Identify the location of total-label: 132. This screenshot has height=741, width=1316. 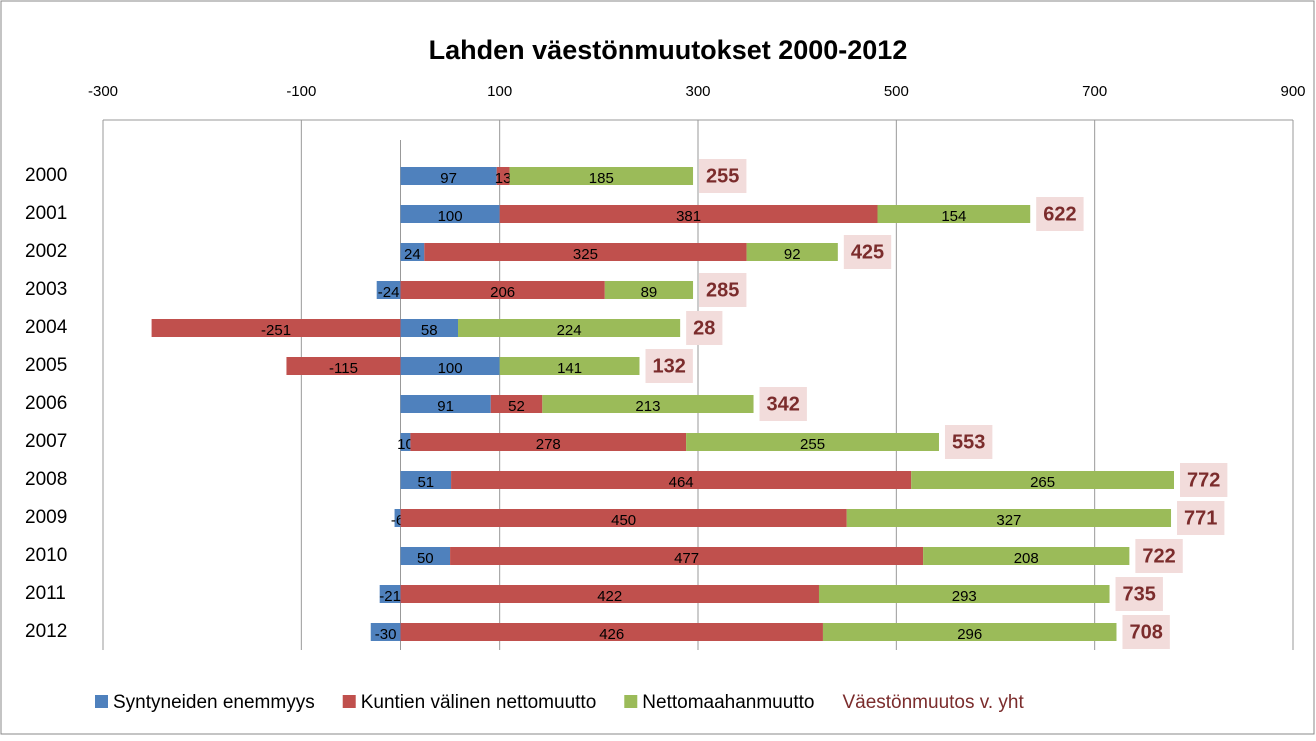
(668, 366).